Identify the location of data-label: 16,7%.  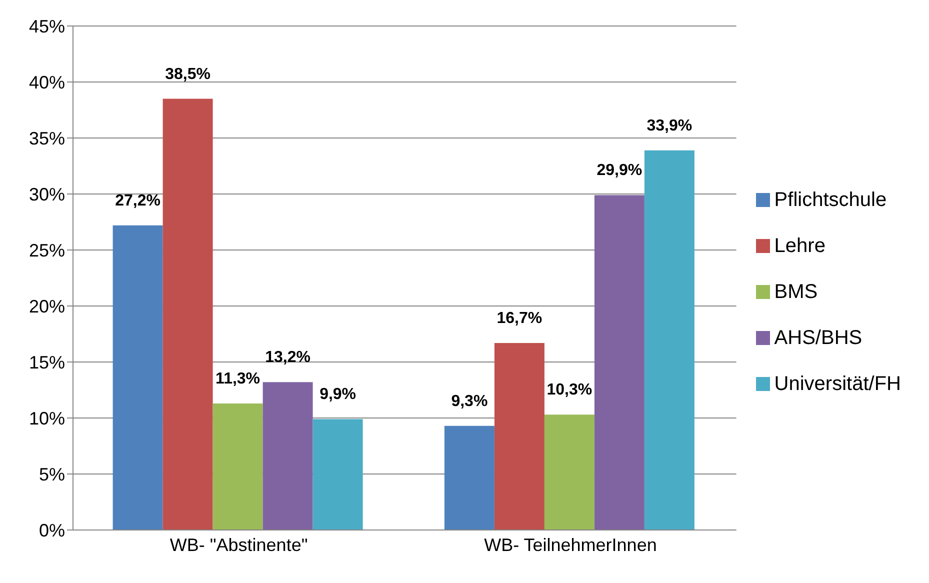
(519, 318).